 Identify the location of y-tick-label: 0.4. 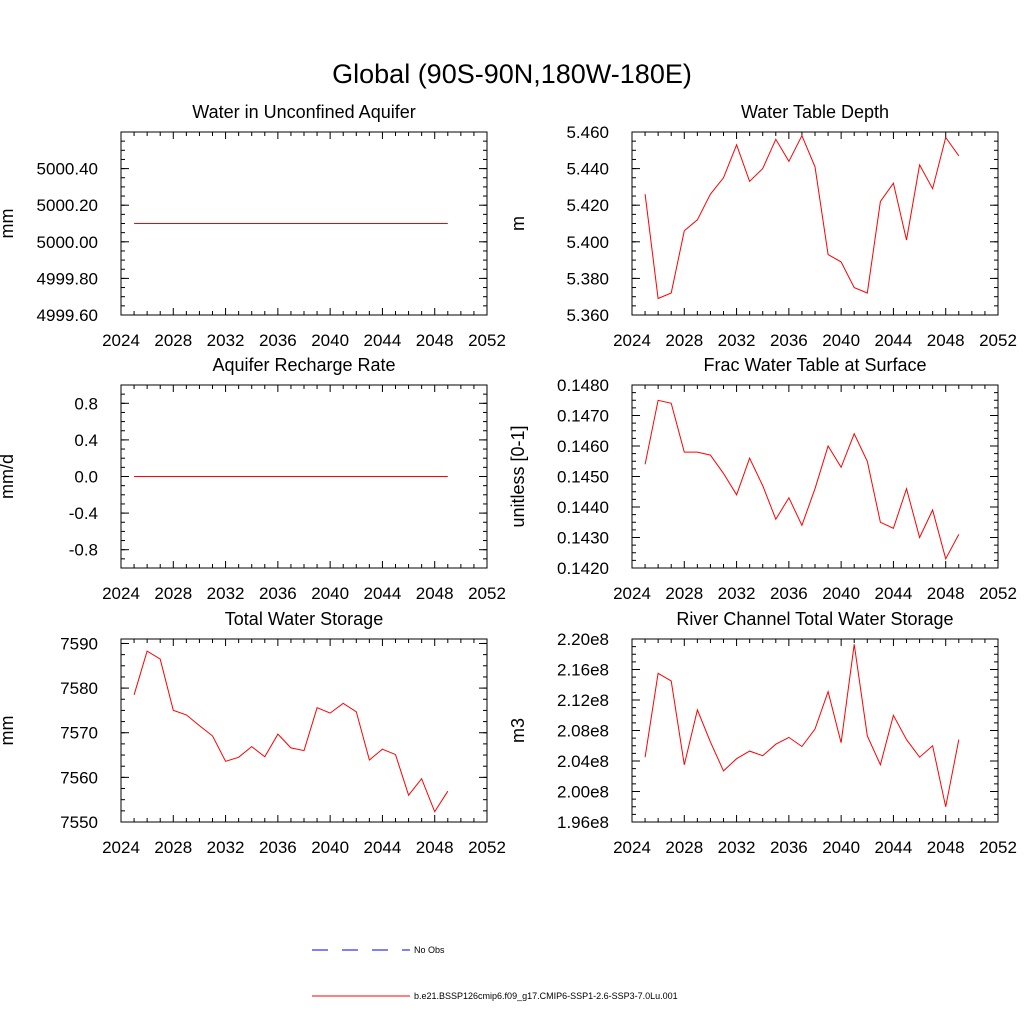
(86, 440).